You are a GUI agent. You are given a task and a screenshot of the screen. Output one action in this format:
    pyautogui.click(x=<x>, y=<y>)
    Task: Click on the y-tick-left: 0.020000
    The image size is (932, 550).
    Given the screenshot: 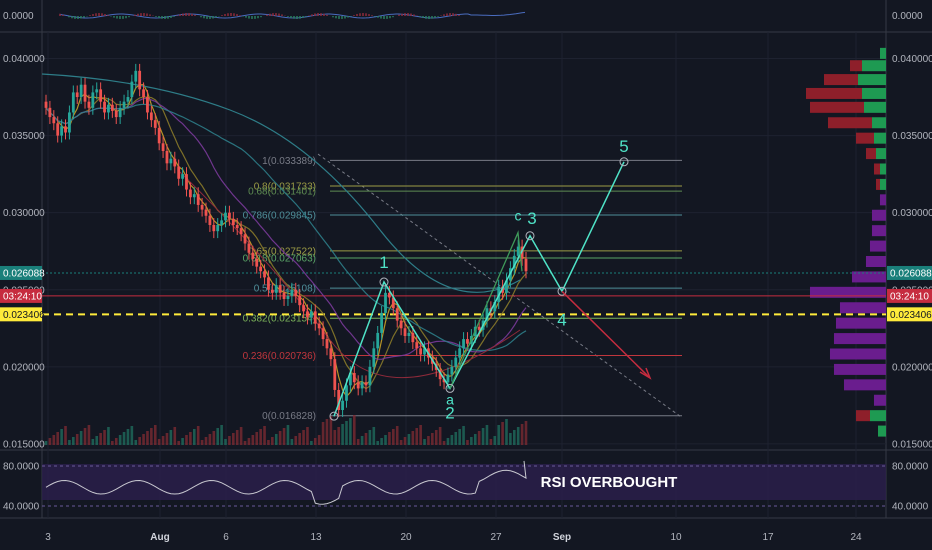 What is the action you would take?
    pyautogui.click(x=24, y=367)
    